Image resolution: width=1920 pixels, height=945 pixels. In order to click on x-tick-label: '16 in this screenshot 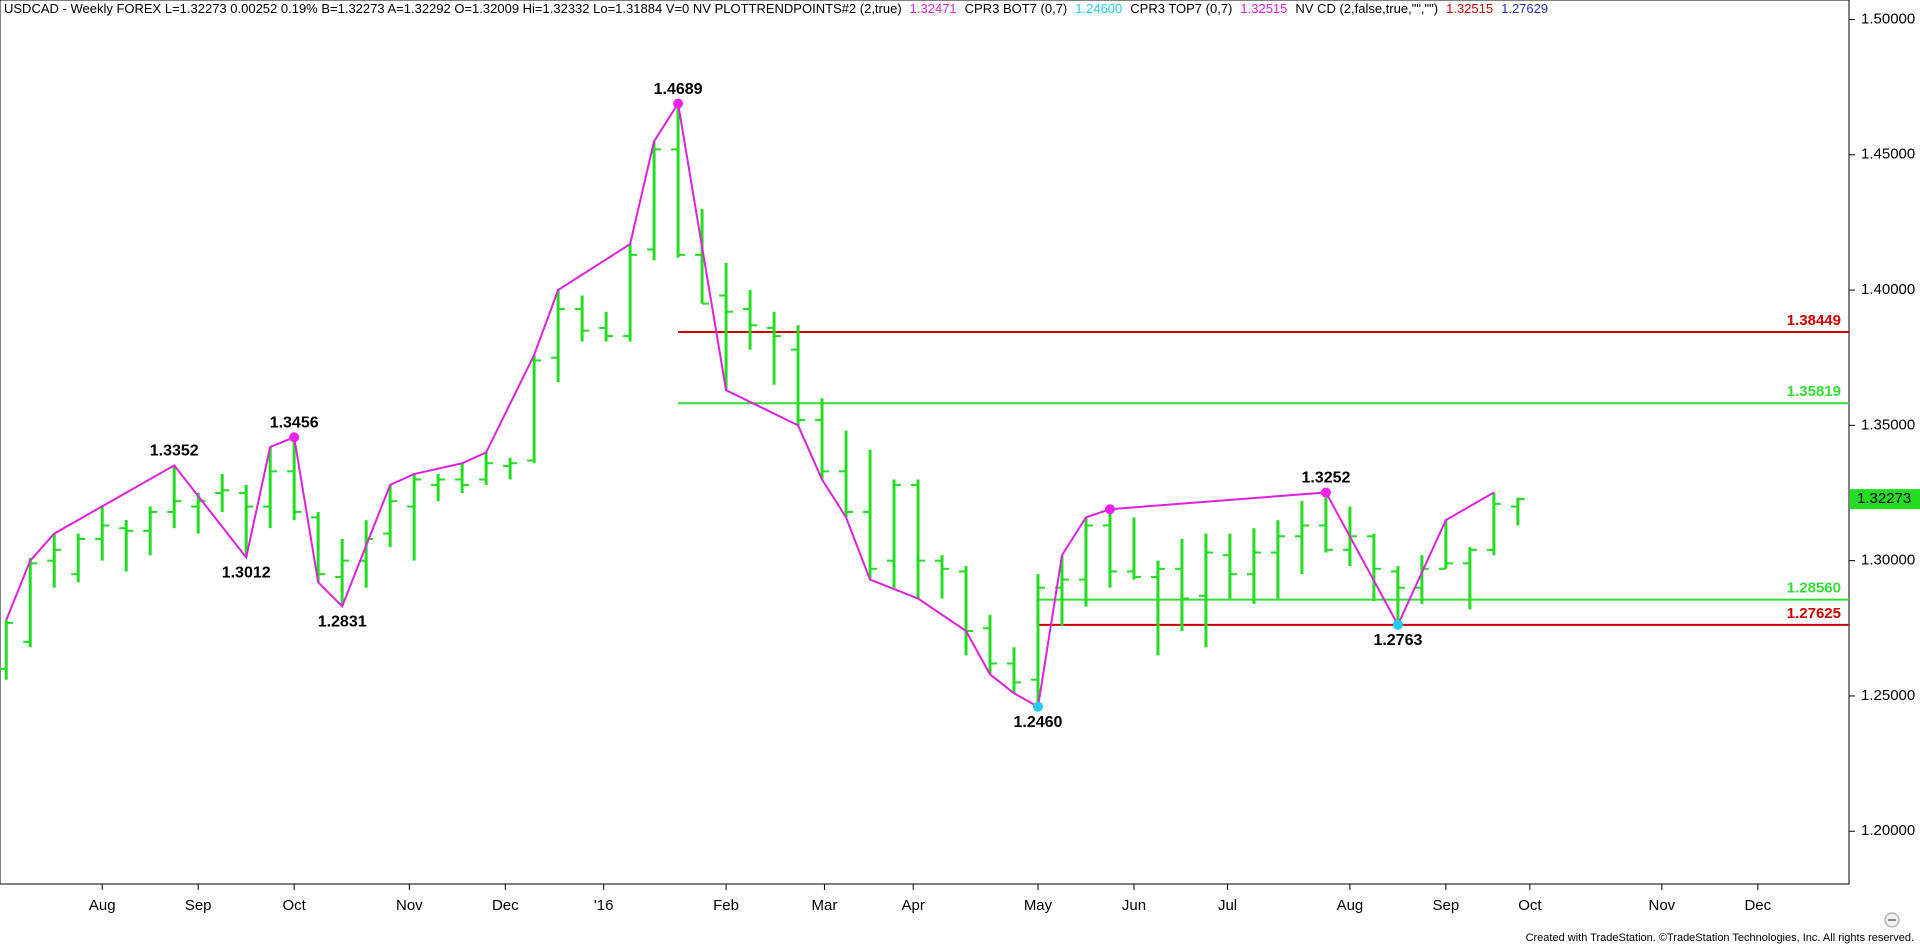, I will do `click(604, 905)`.